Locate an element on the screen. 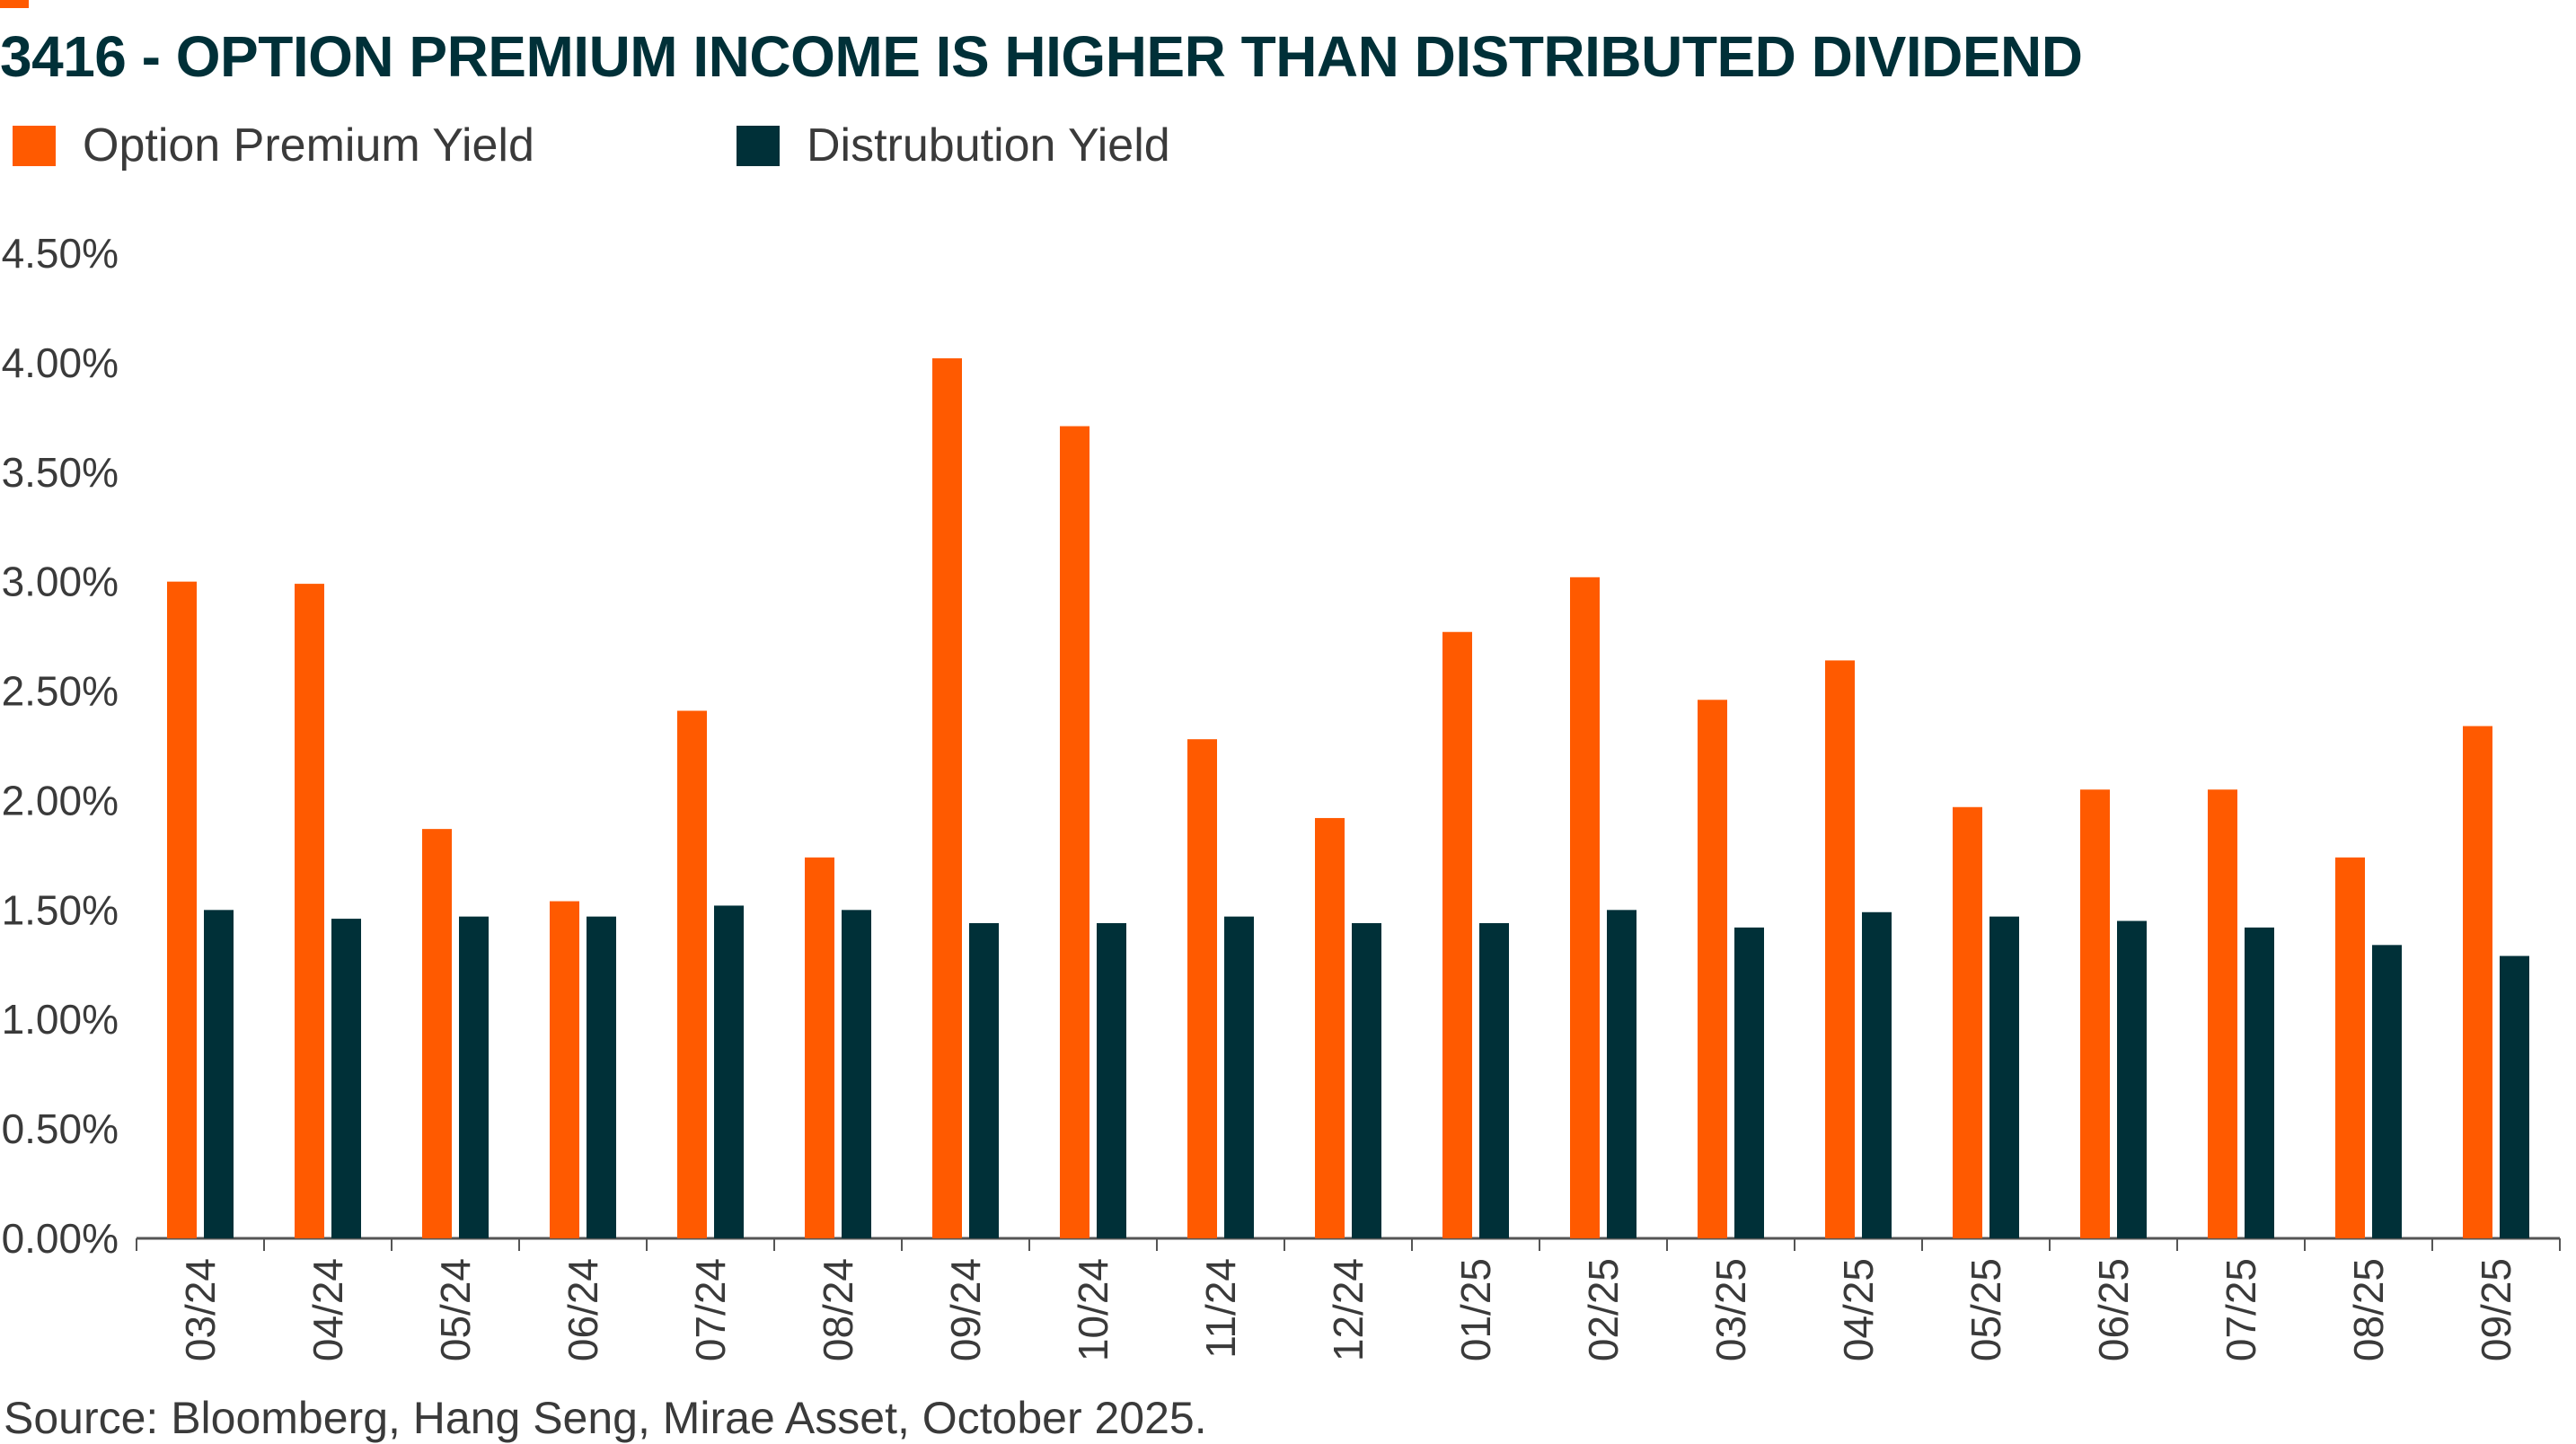 The width and height of the screenshot is (2576, 1444). x-tick-label: 04/24 is located at coordinates (327, 1309).